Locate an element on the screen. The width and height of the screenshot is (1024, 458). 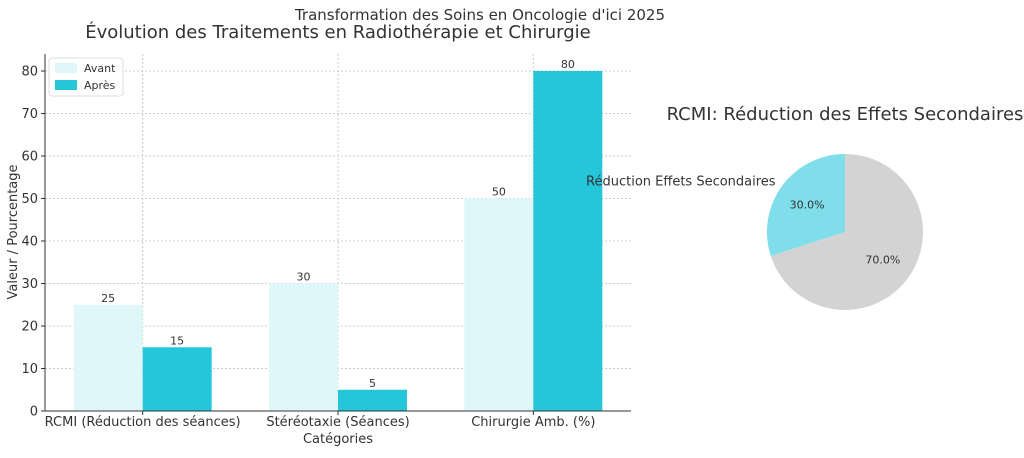
y-tick-label: 60 is located at coordinates (29, 157).